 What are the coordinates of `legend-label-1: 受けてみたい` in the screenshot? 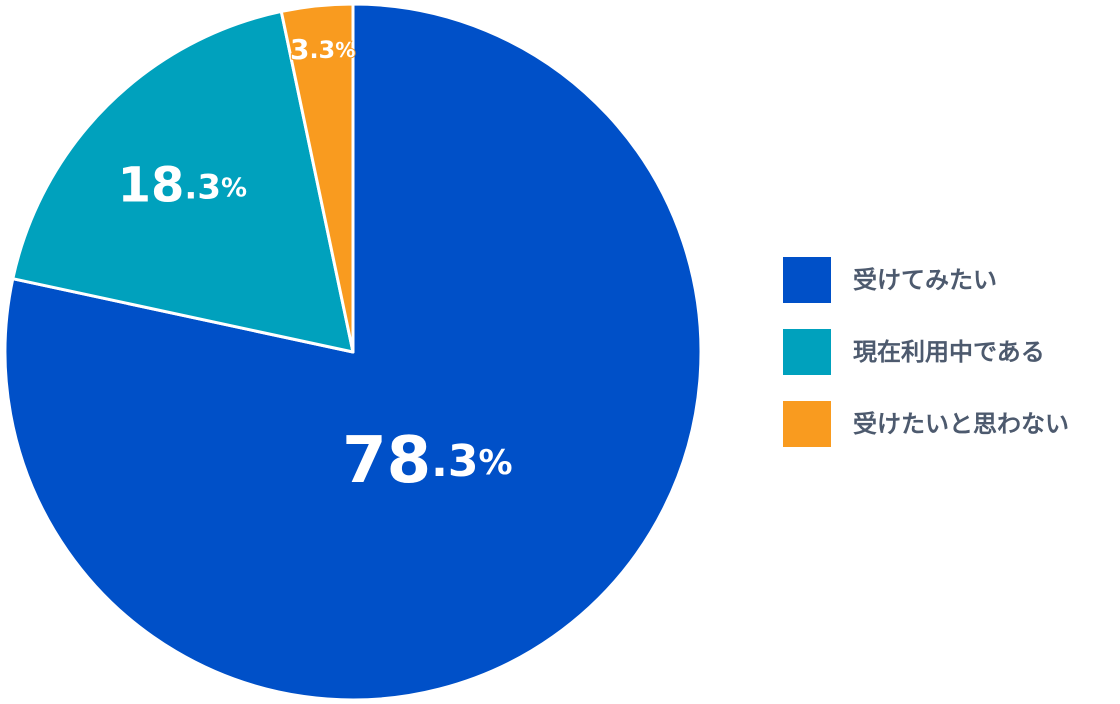 It's located at (925, 280).